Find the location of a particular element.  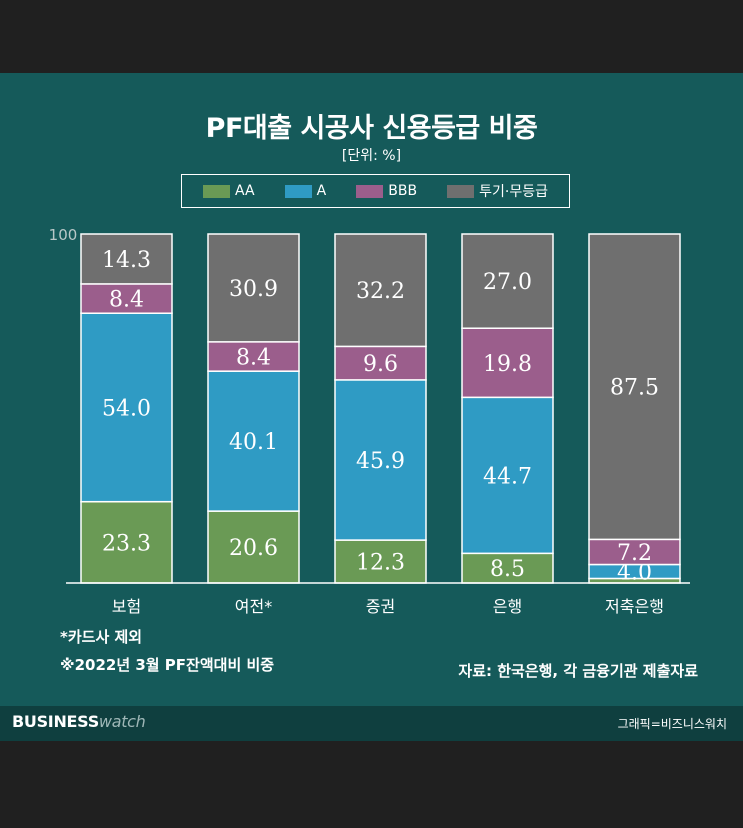

data-label-a-2: 45.9 is located at coordinates (380, 461).